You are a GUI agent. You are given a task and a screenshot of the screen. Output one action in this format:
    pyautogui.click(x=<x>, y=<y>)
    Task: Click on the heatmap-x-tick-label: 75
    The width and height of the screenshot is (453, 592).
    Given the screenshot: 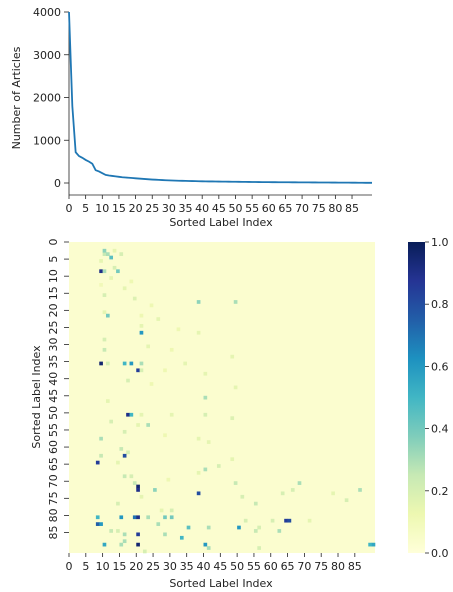 What is the action you would take?
    pyautogui.click(x=321, y=566)
    